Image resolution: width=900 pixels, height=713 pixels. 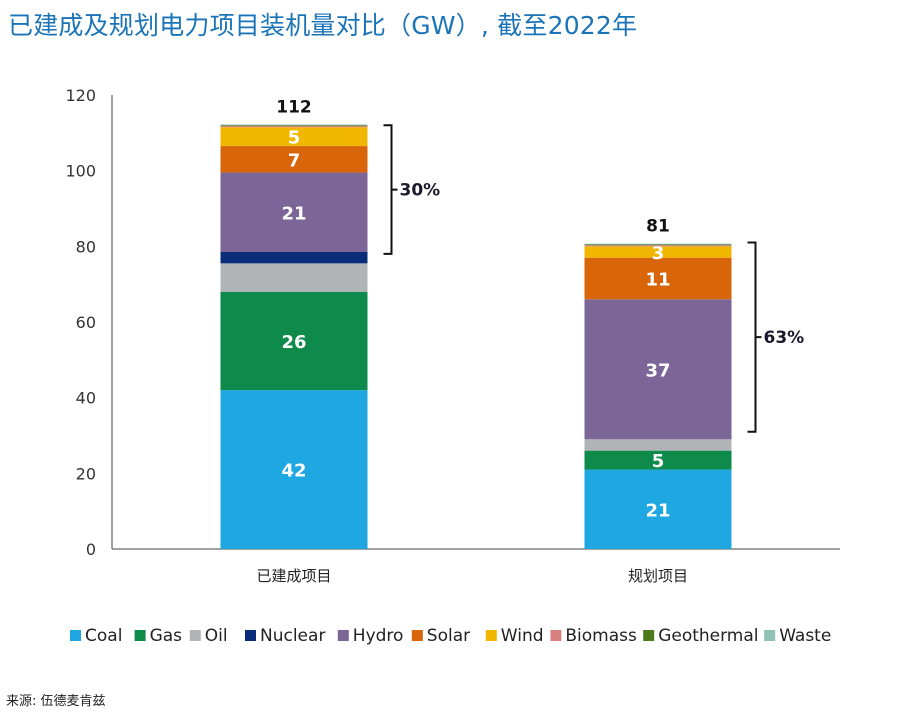 I want to click on data-label-coal: 42, so click(x=293, y=471).